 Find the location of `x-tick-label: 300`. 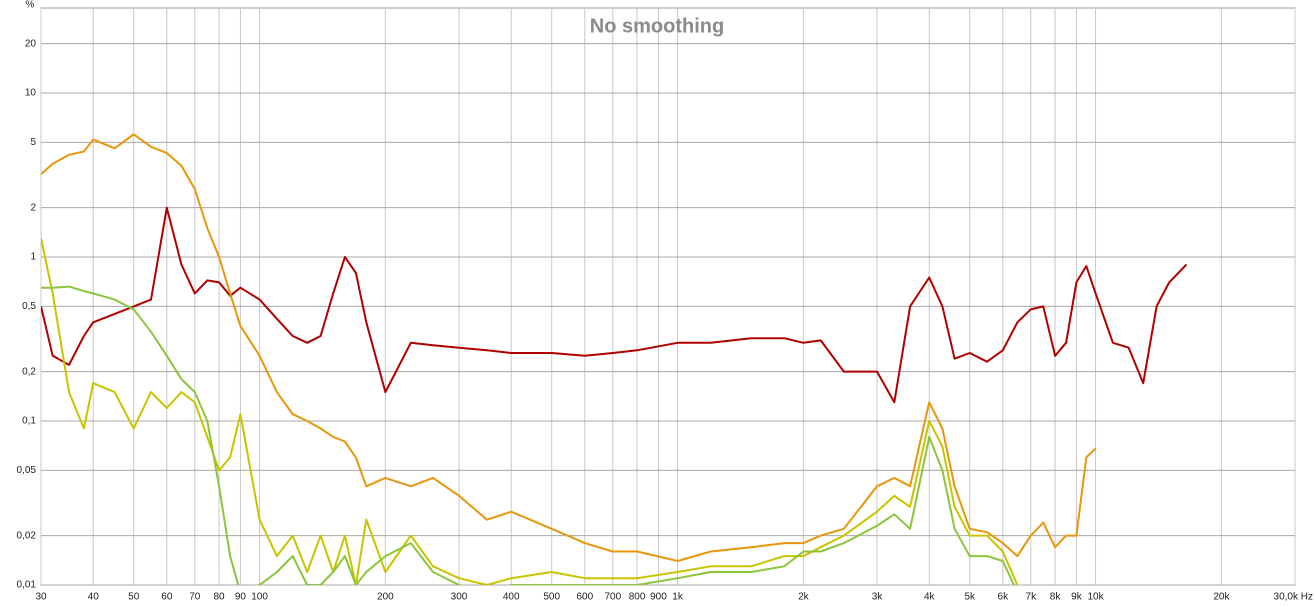

x-tick-label: 300 is located at coordinates (459, 597).